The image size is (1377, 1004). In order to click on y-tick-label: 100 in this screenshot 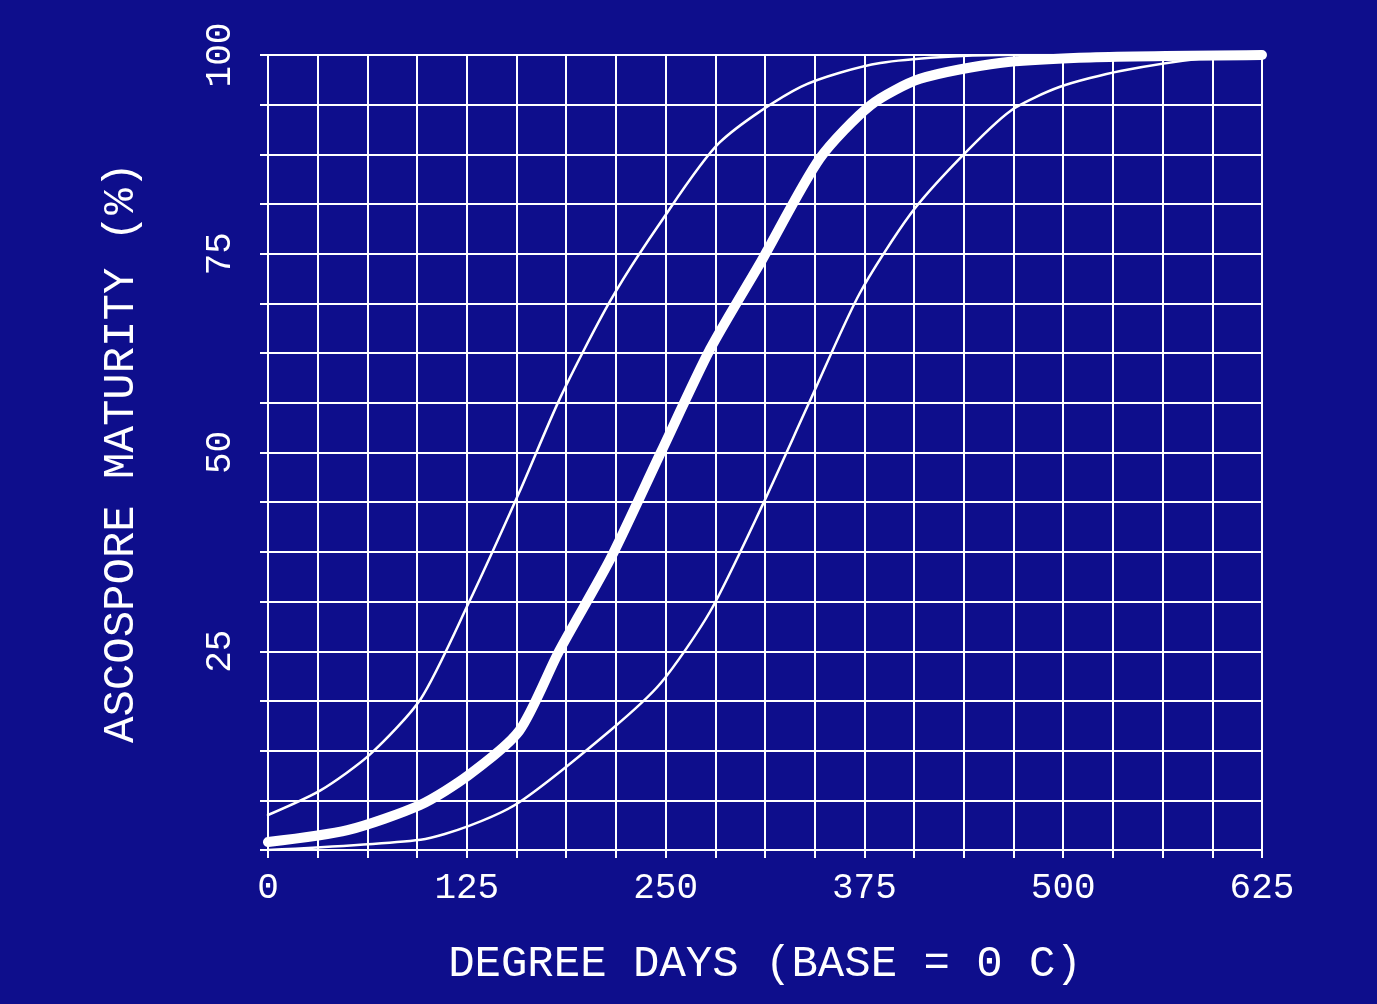, I will do `click(220, 55)`.